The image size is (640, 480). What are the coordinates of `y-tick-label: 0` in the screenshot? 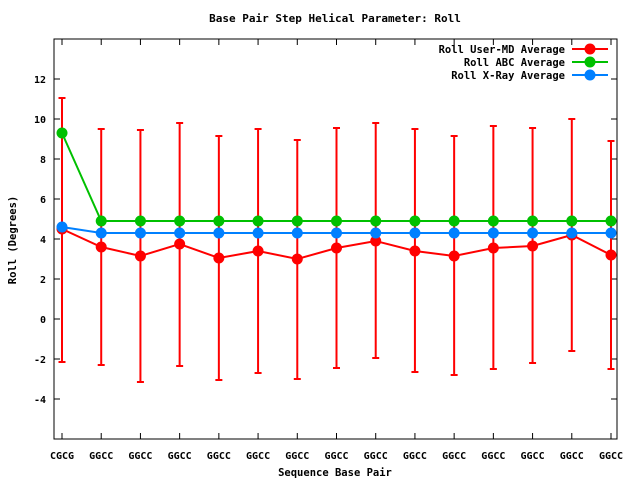 It's located at (43, 320).